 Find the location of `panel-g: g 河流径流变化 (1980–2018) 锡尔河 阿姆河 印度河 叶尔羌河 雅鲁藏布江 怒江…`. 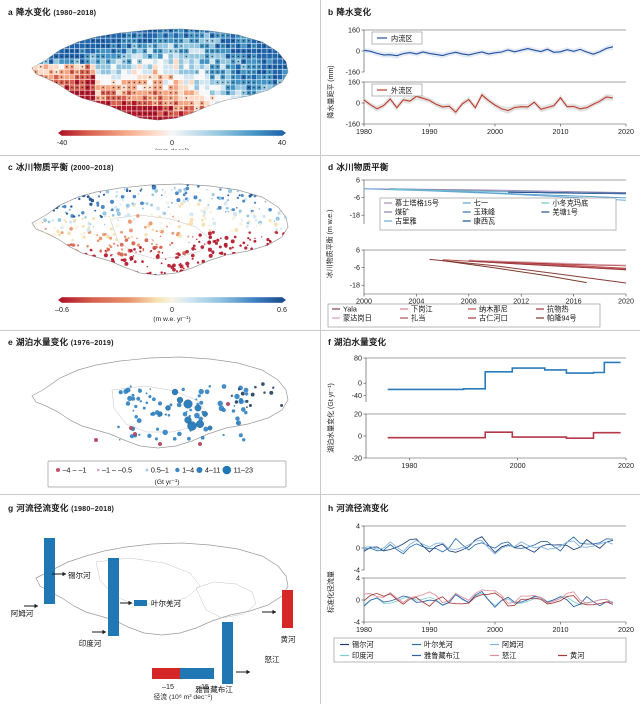

panel-g: g 河流径流变化 (1980–2018) 锡尔河 阿姆河 印度河 叶尔羌河 雅鲁藏布江 怒江… is located at coordinates (160, 599).